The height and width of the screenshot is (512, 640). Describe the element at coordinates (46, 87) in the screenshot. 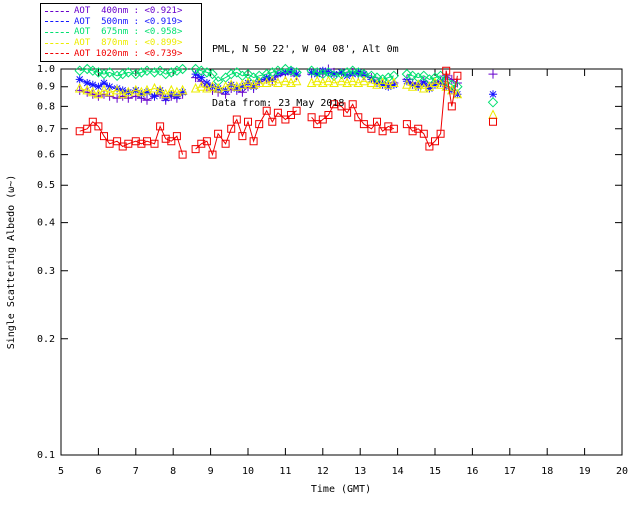

I see `y-tick-label: 0.9` at that location.